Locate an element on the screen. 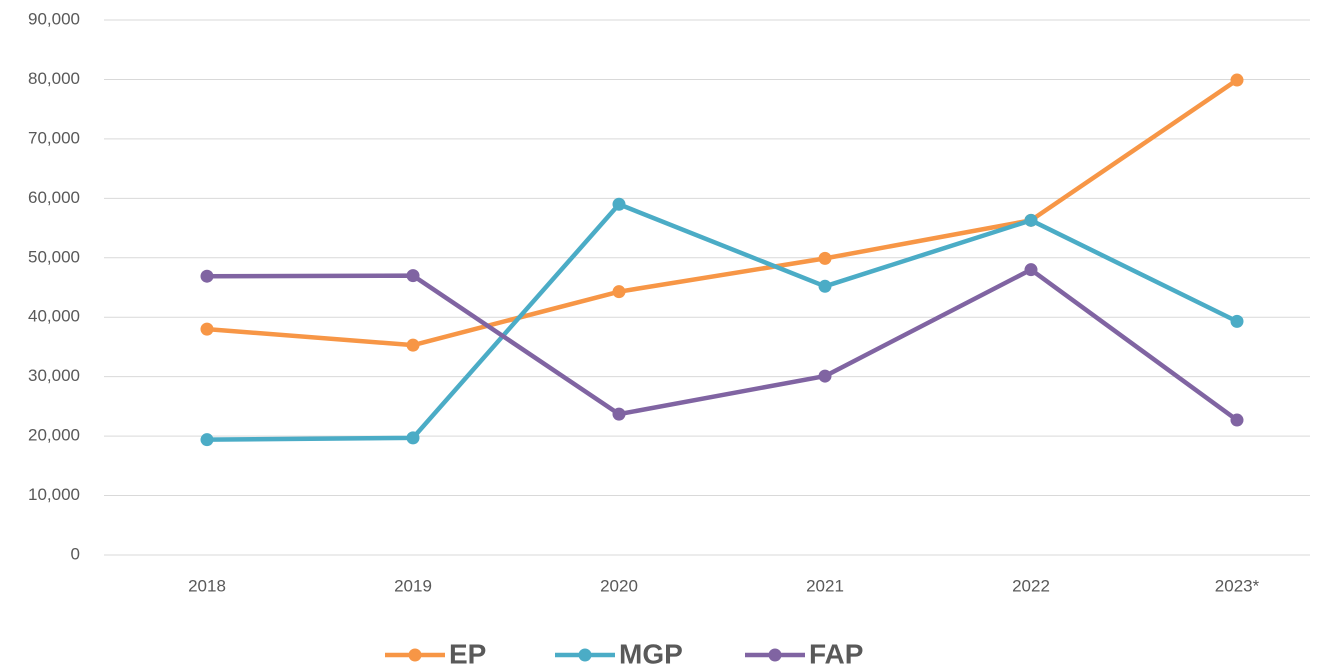  legend-label: EP is located at coordinates (467, 653).